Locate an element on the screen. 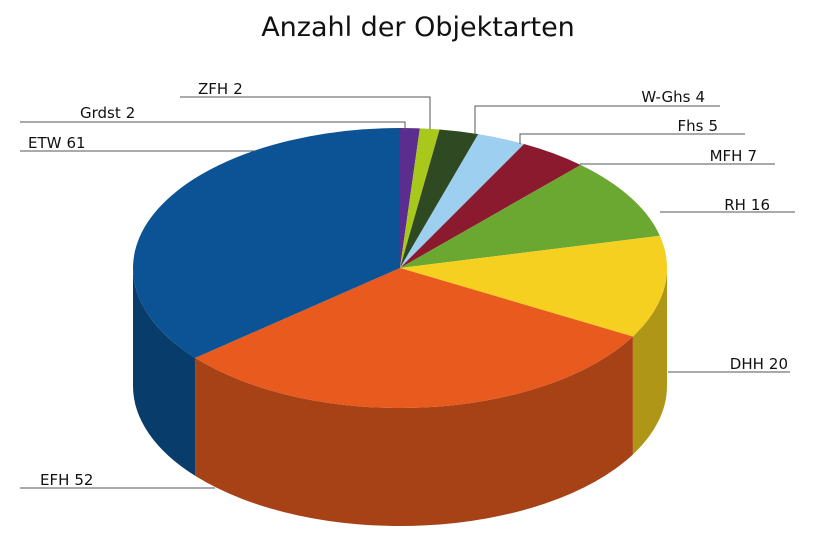  slice-label: DHH 20 is located at coordinates (759, 364).